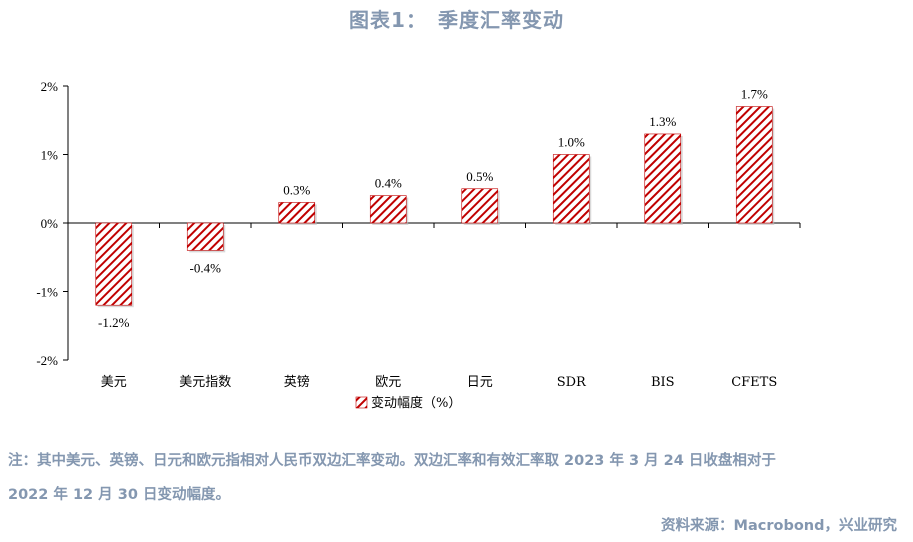 This screenshot has height=542, width=913. What do you see at coordinates (571, 142) in the screenshot?
I see `data-label: 1.0%` at bounding box center [571, 142].